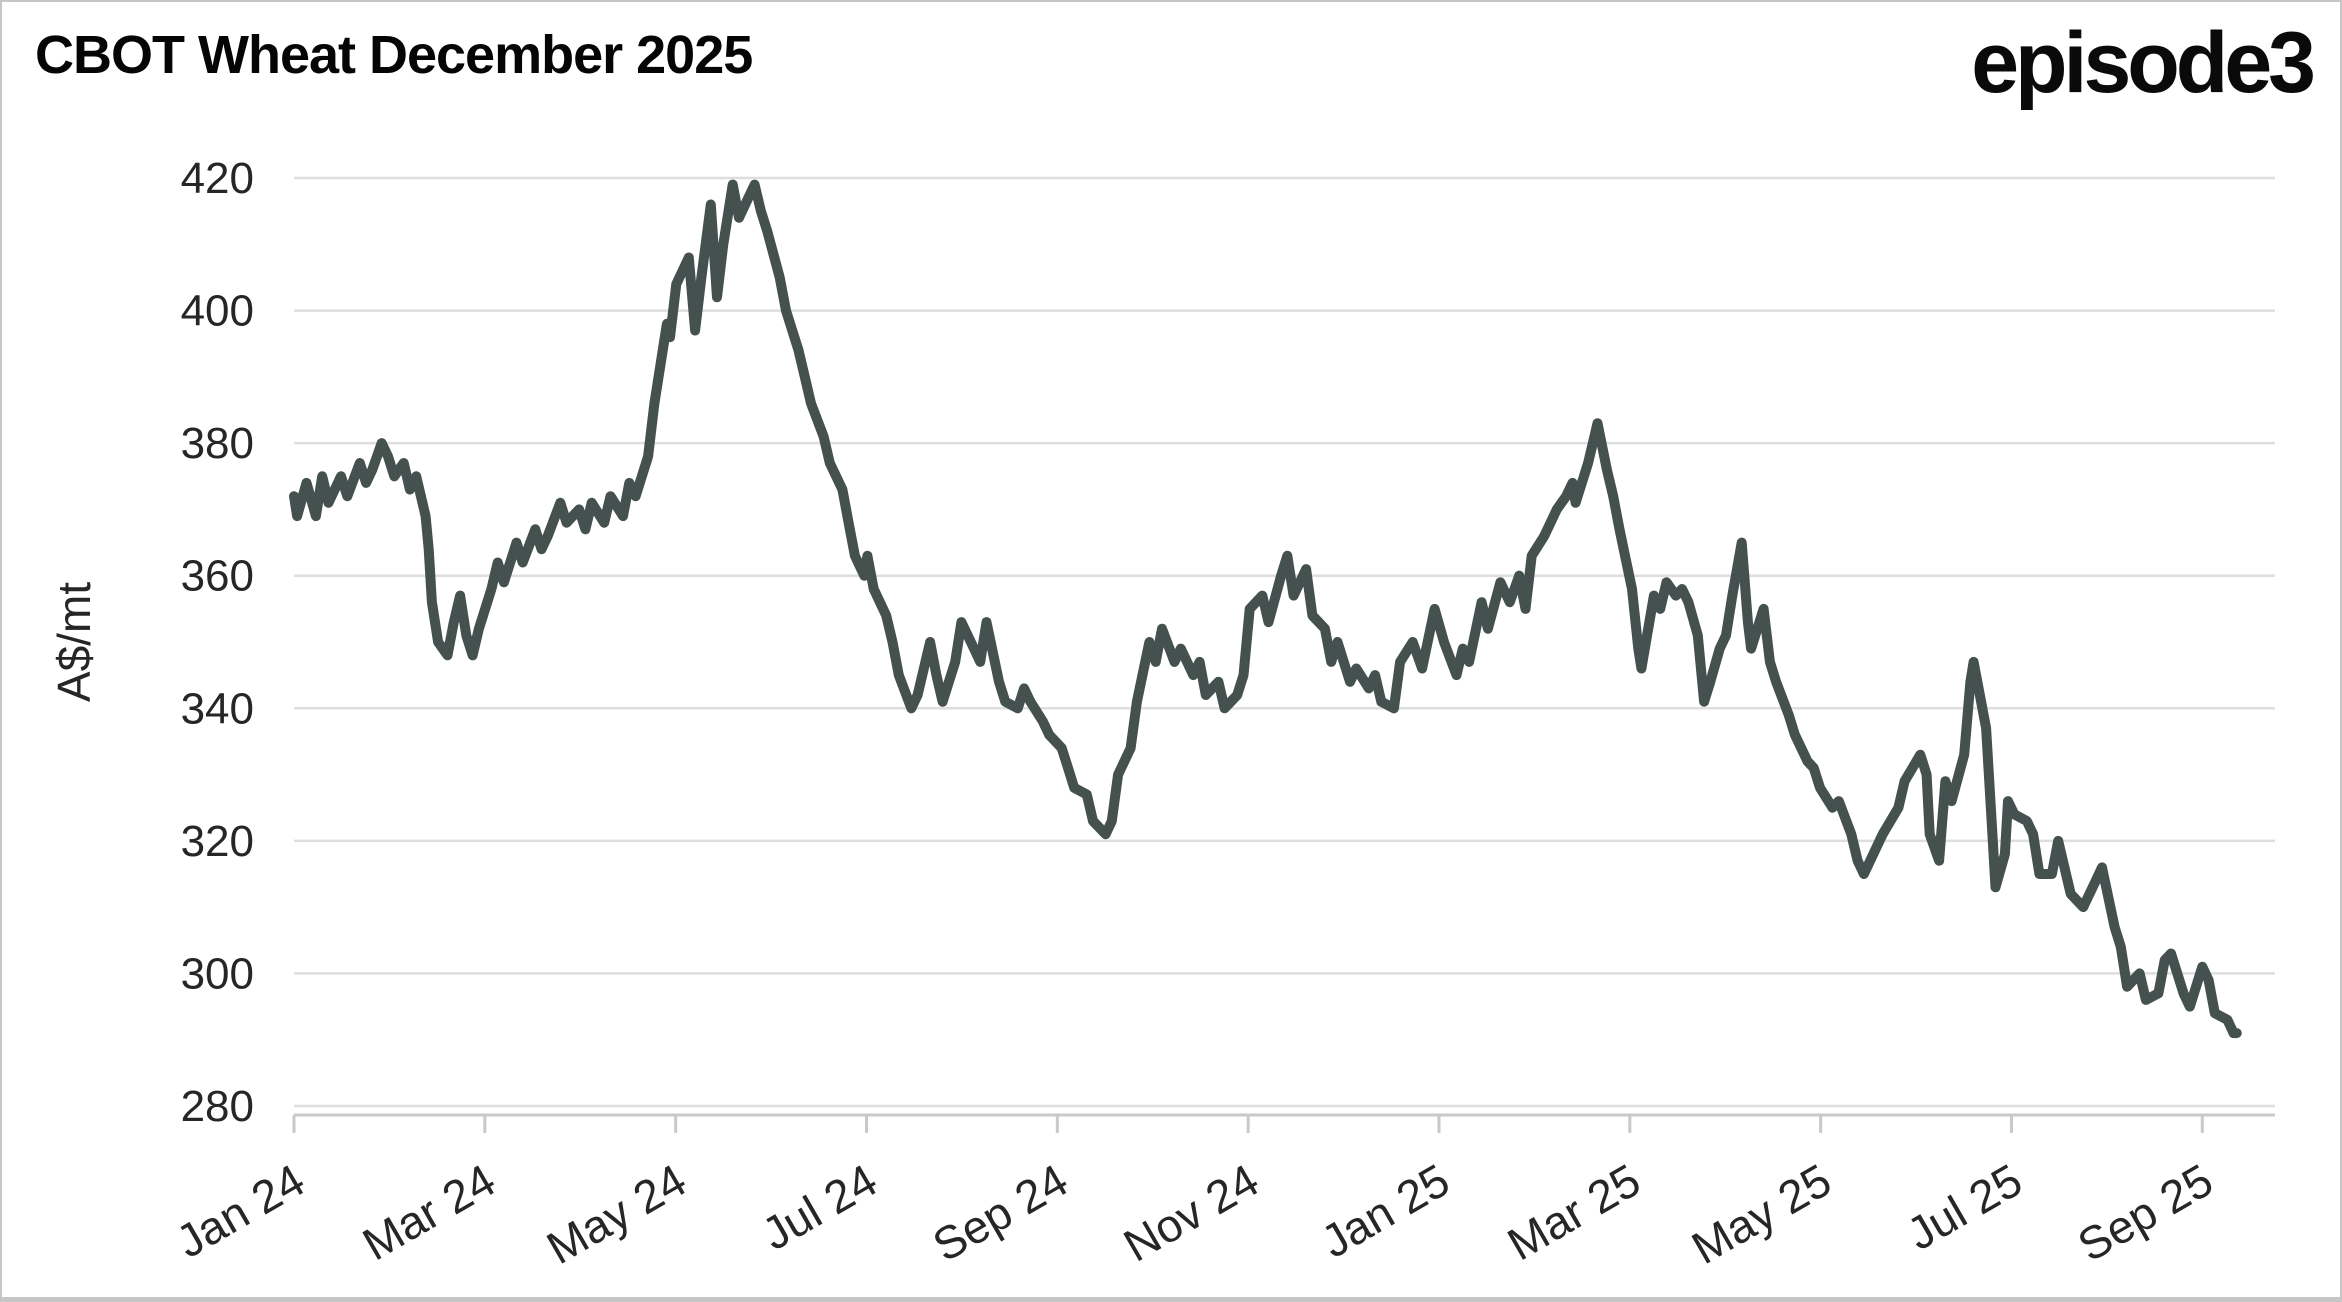 The height and width of the screenshot is (1302, 2342). Describe the element at coordinates (217, 708) in the screenshot. I see `y-tick-label-340: 340` at that location.